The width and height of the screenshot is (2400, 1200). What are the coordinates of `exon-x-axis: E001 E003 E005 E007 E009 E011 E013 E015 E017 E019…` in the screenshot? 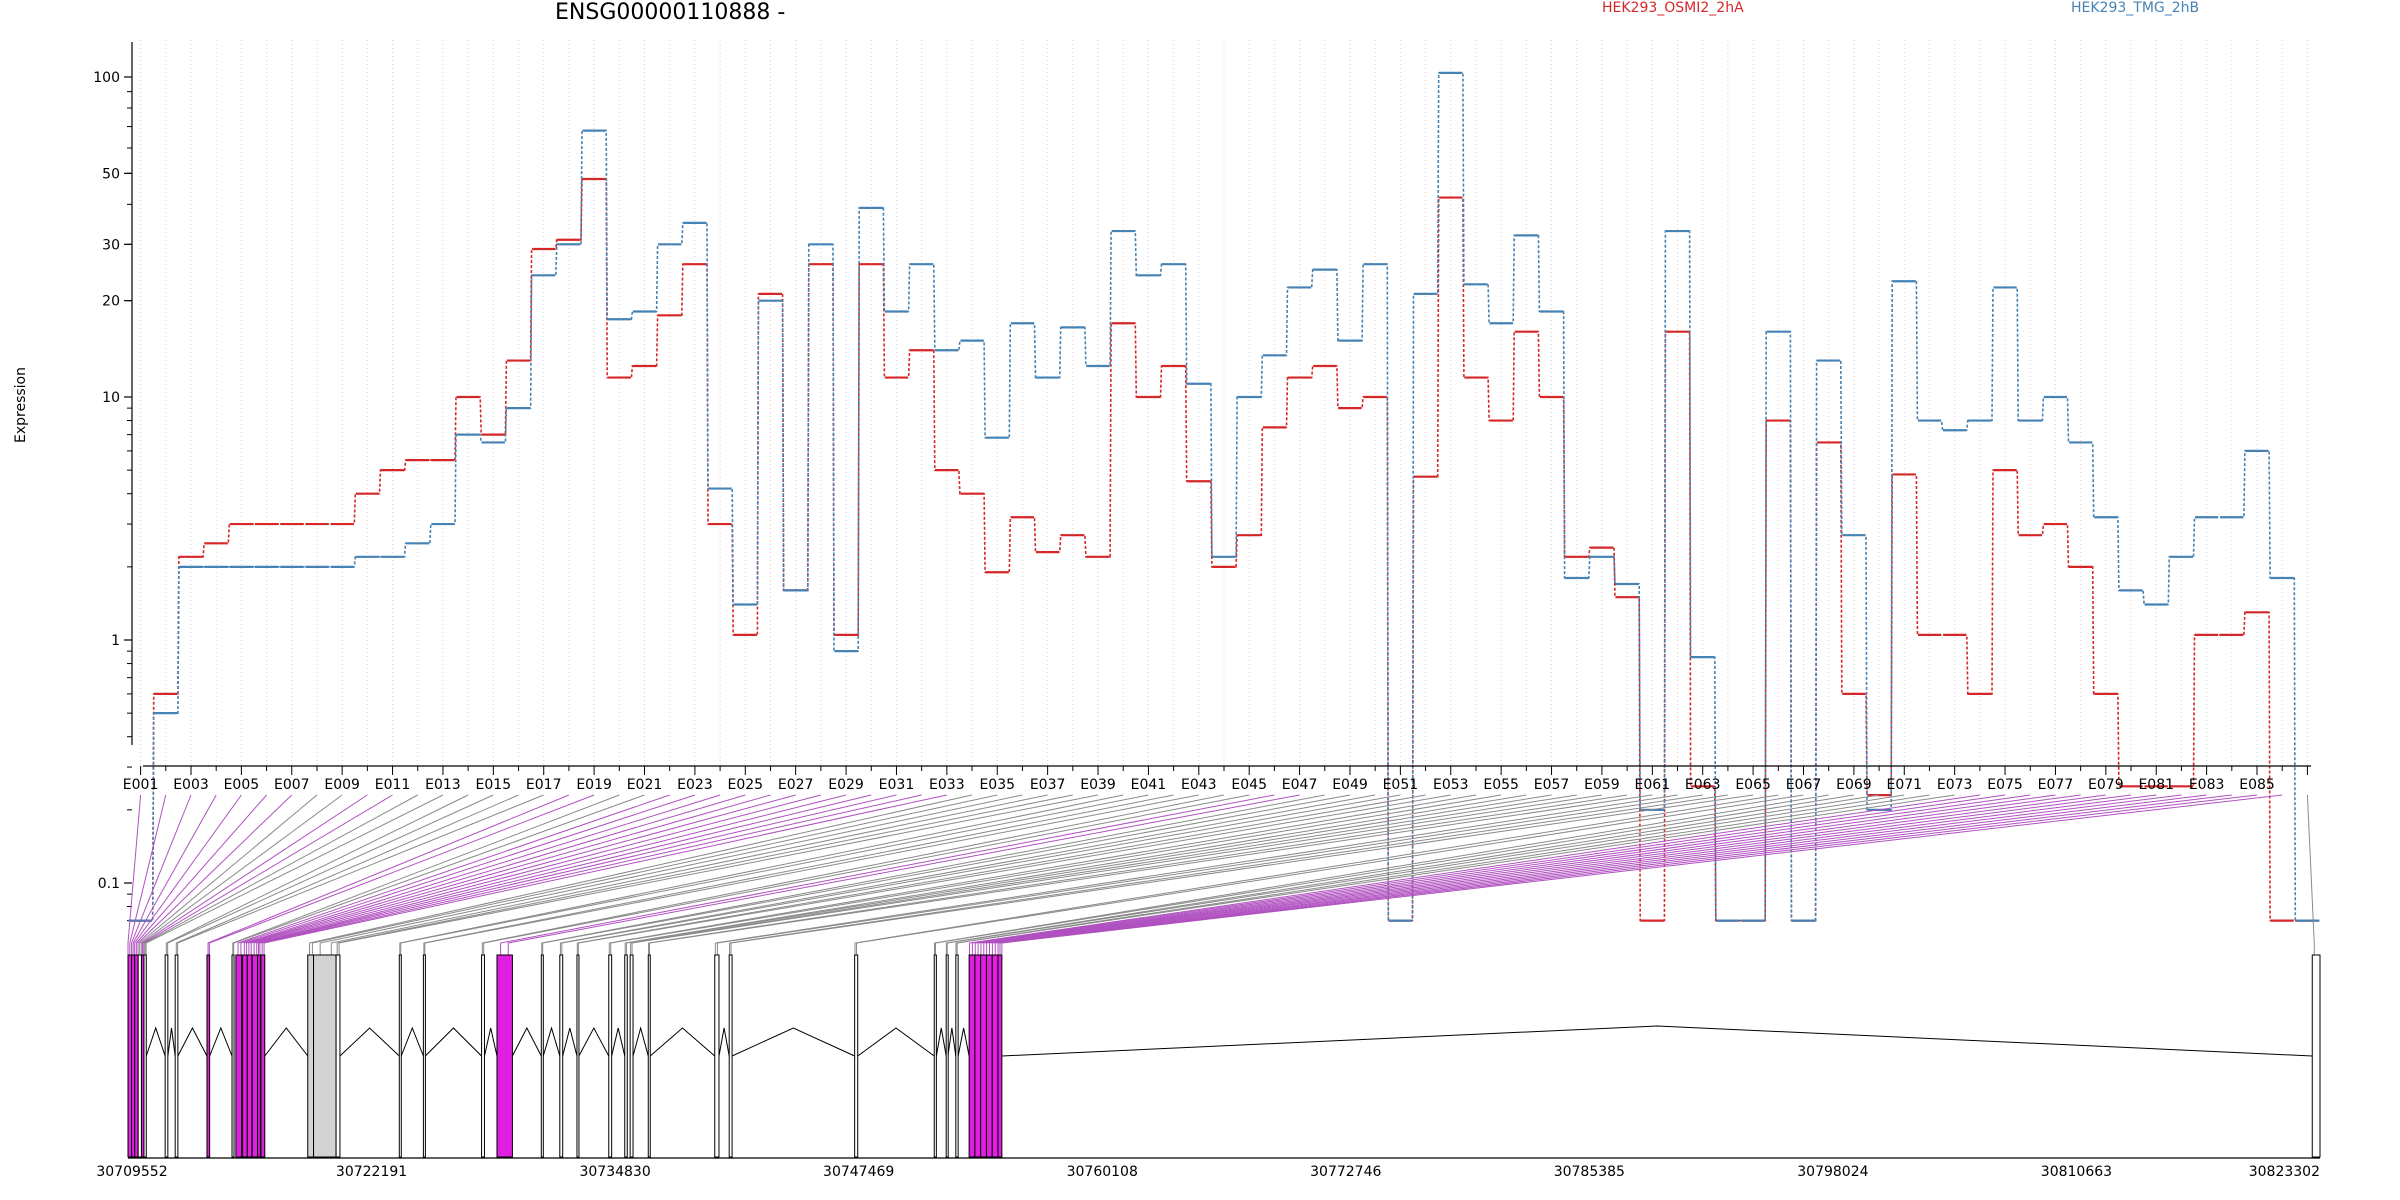 It's located at (1217, 779).